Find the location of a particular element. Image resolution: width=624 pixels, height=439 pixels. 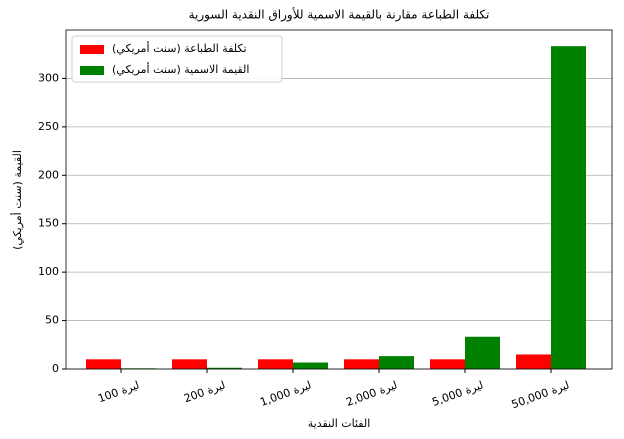

x-tick-label: 1,000 ليرة is located at coordinates (285, 393).